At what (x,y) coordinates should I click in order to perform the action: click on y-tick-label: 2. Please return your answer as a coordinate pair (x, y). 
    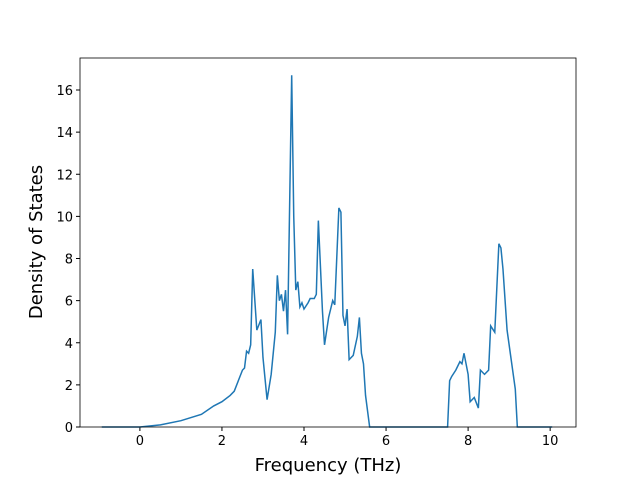
    Looking at the image, I should click on (69, 386).